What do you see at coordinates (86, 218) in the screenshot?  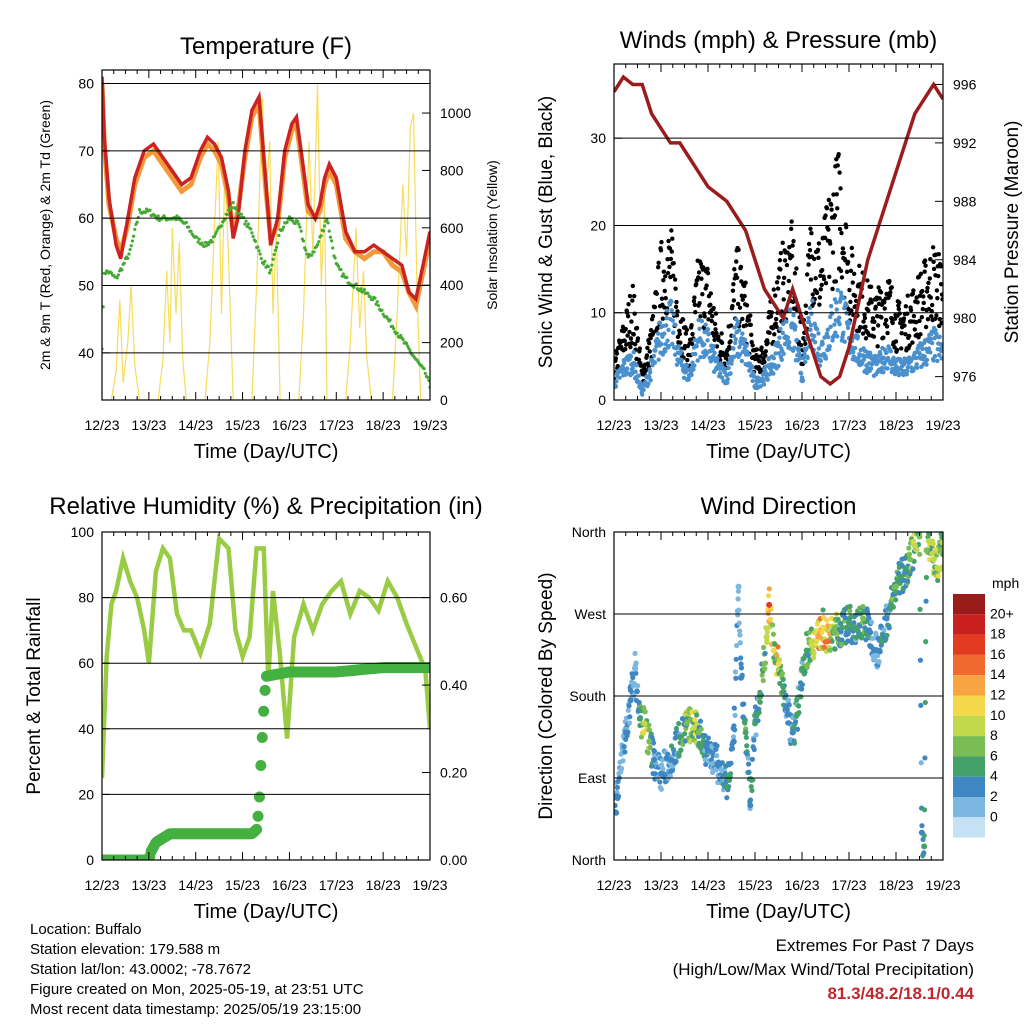 I see `y-tick-label: 60` at bounding box center [86, 218].